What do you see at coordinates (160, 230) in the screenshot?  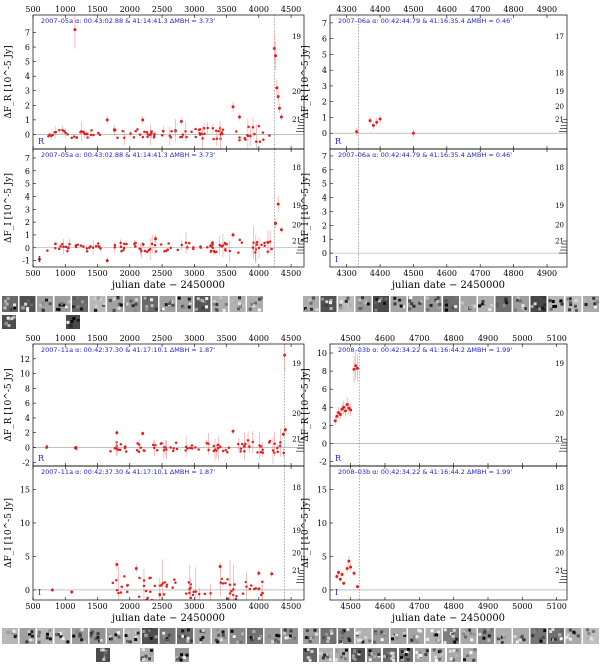 I see `data-series` at bounding box center [160, 230].